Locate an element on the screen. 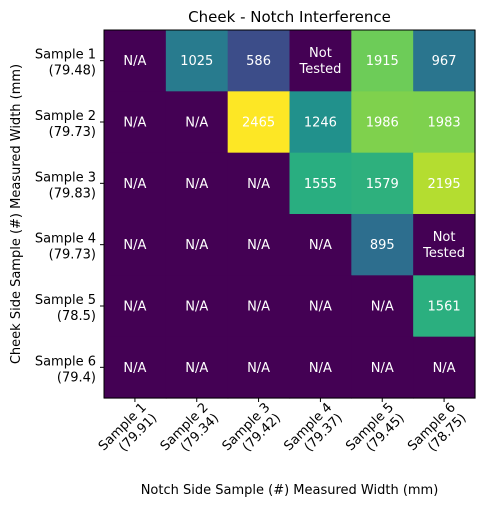 The height and width of the screenshot is (511, 487). cell-label-r5-c4: N/A is located at coordinates (320, 307).